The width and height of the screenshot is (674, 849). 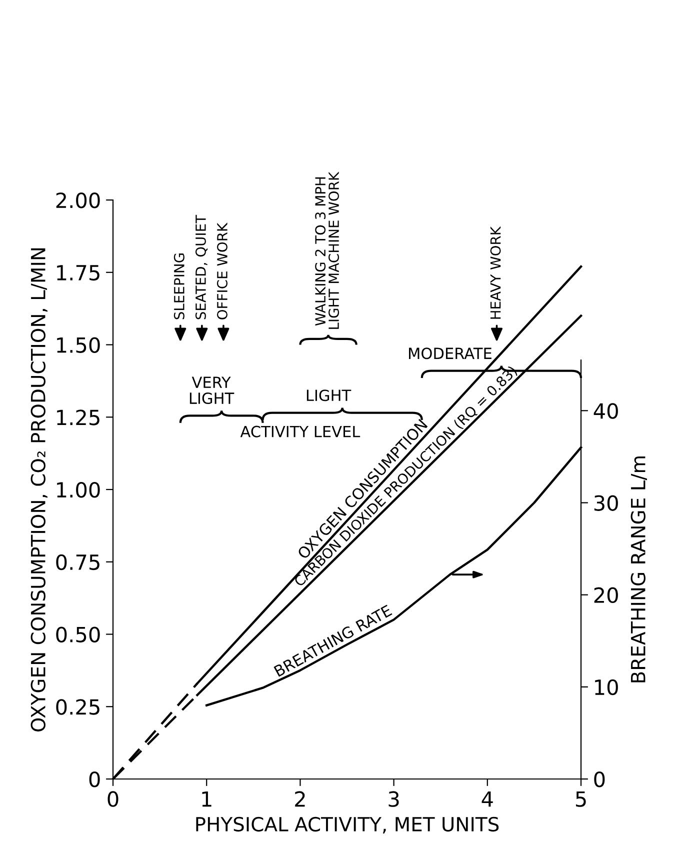 What do you see at coordinates (78, 273) in the screenshot?
I see `y-tick-label: 1.75` at bounding box center [78, 273].